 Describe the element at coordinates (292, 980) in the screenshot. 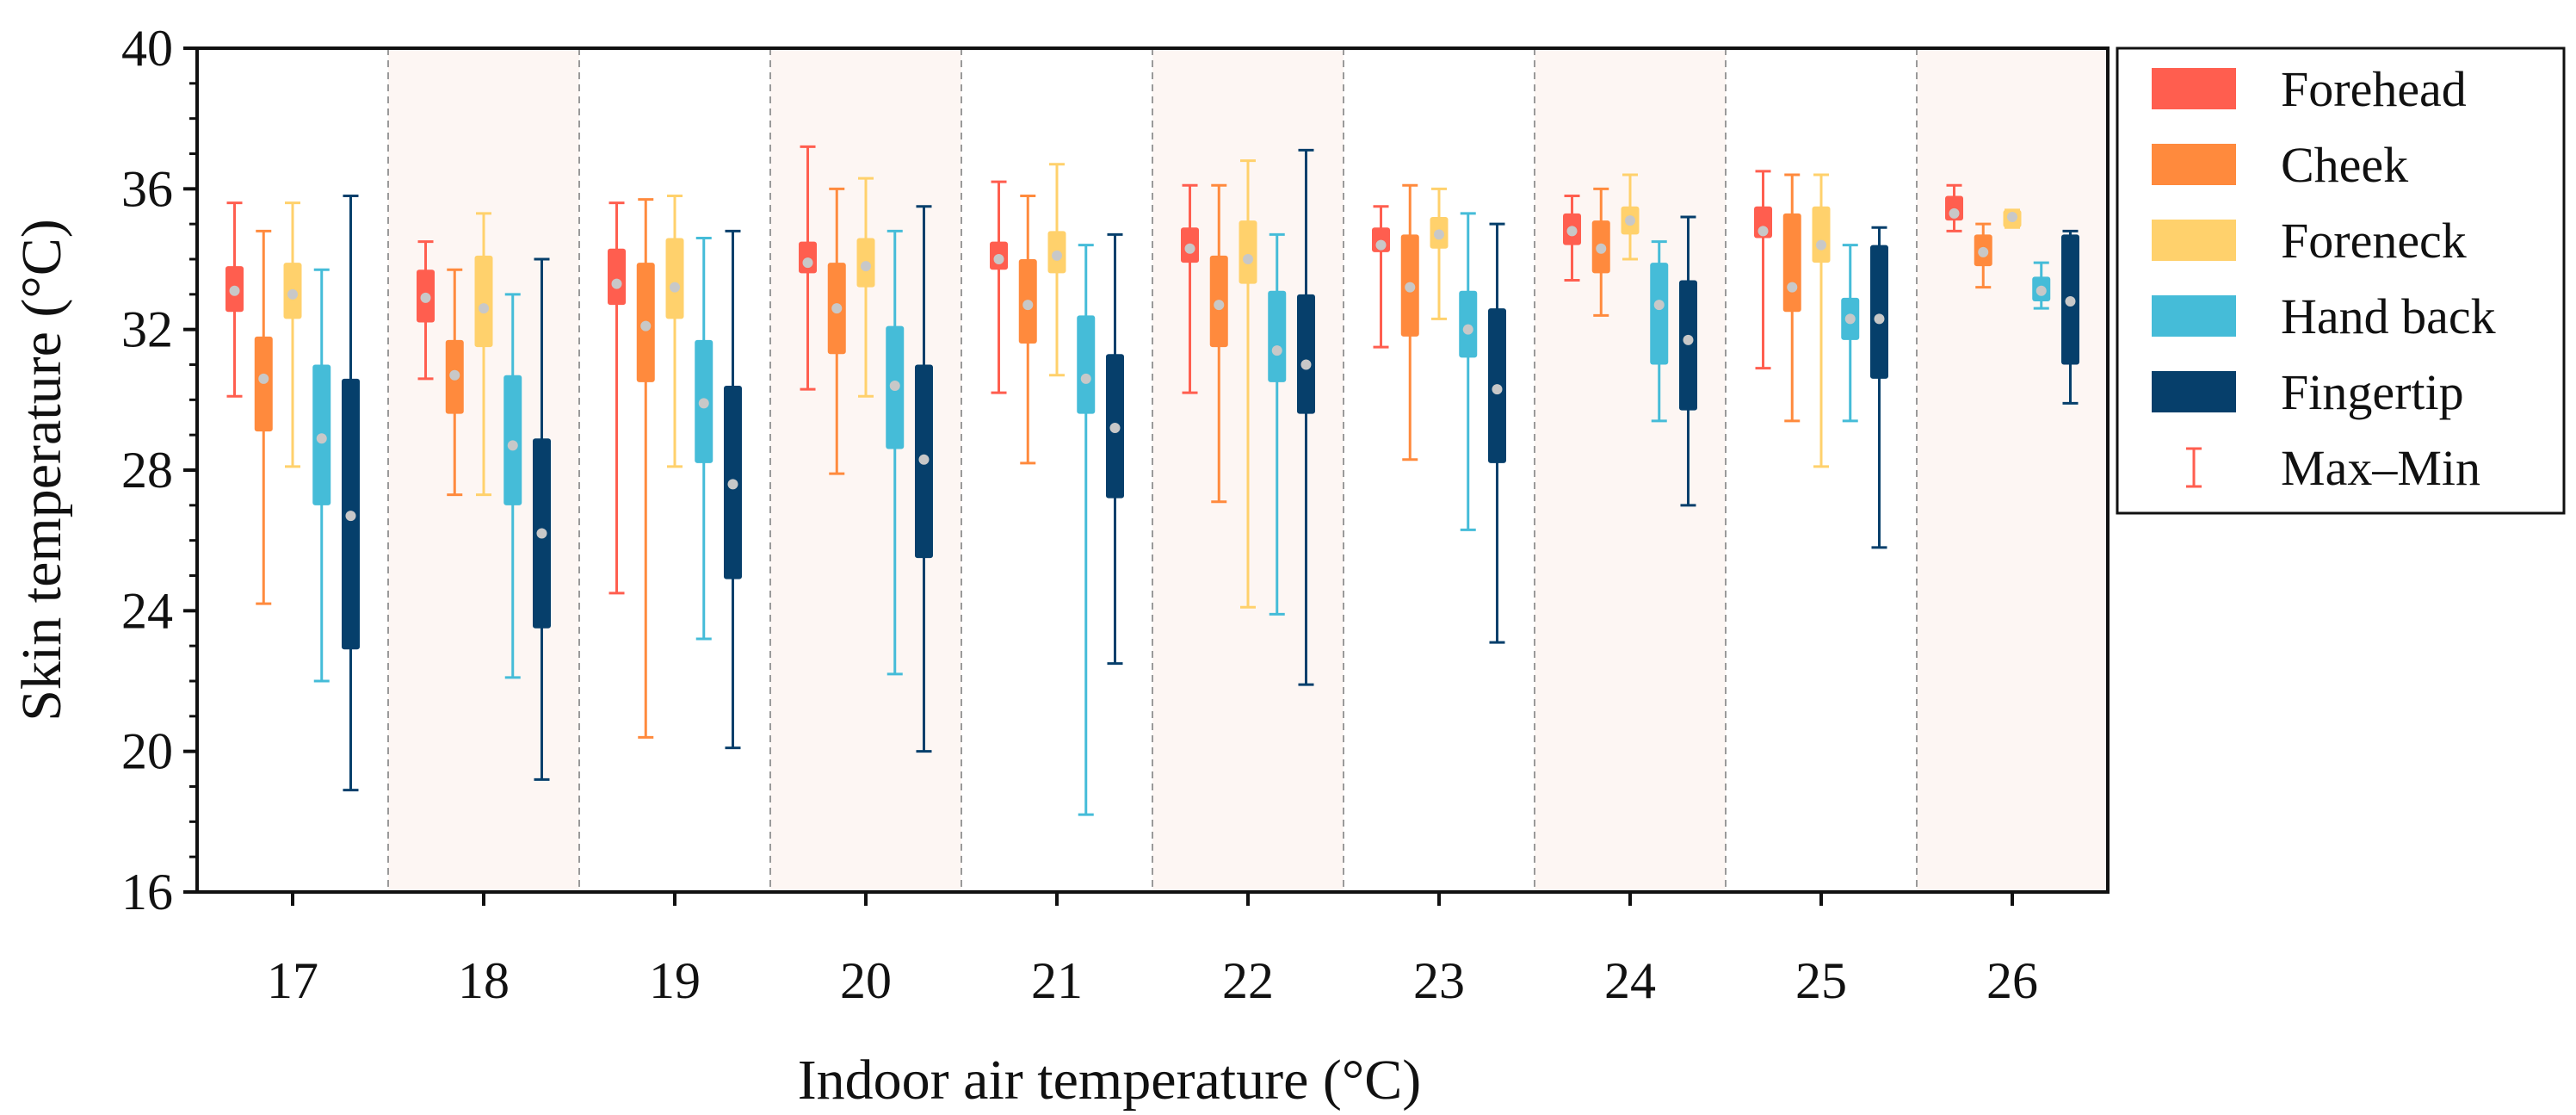

I see `x-tick-label: 17` at that location.